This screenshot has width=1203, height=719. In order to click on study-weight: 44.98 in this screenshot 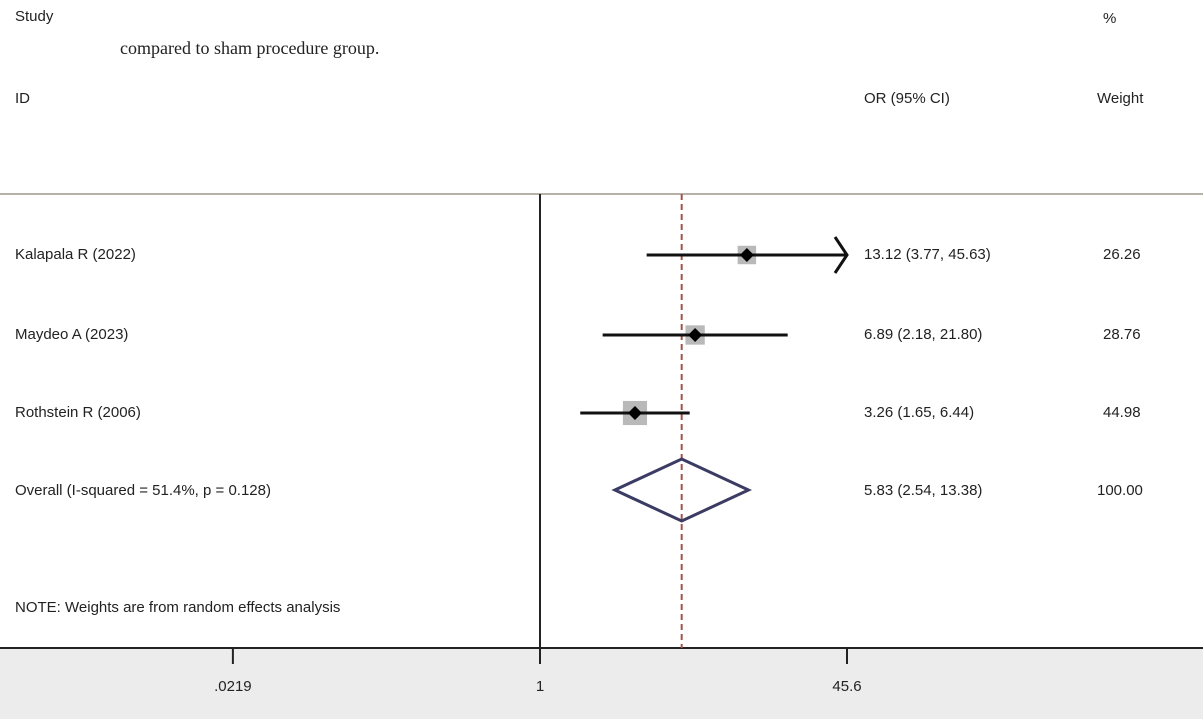, I will do `click(1122, 412)`.